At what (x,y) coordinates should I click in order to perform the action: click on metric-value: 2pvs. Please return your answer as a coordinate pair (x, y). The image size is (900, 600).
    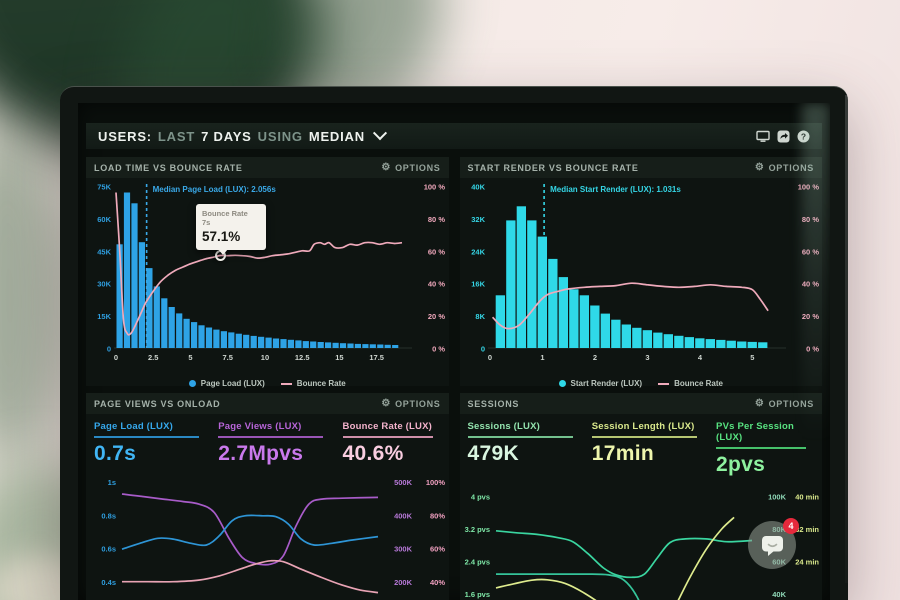
    Looking at the image, I should click on (741, 464).